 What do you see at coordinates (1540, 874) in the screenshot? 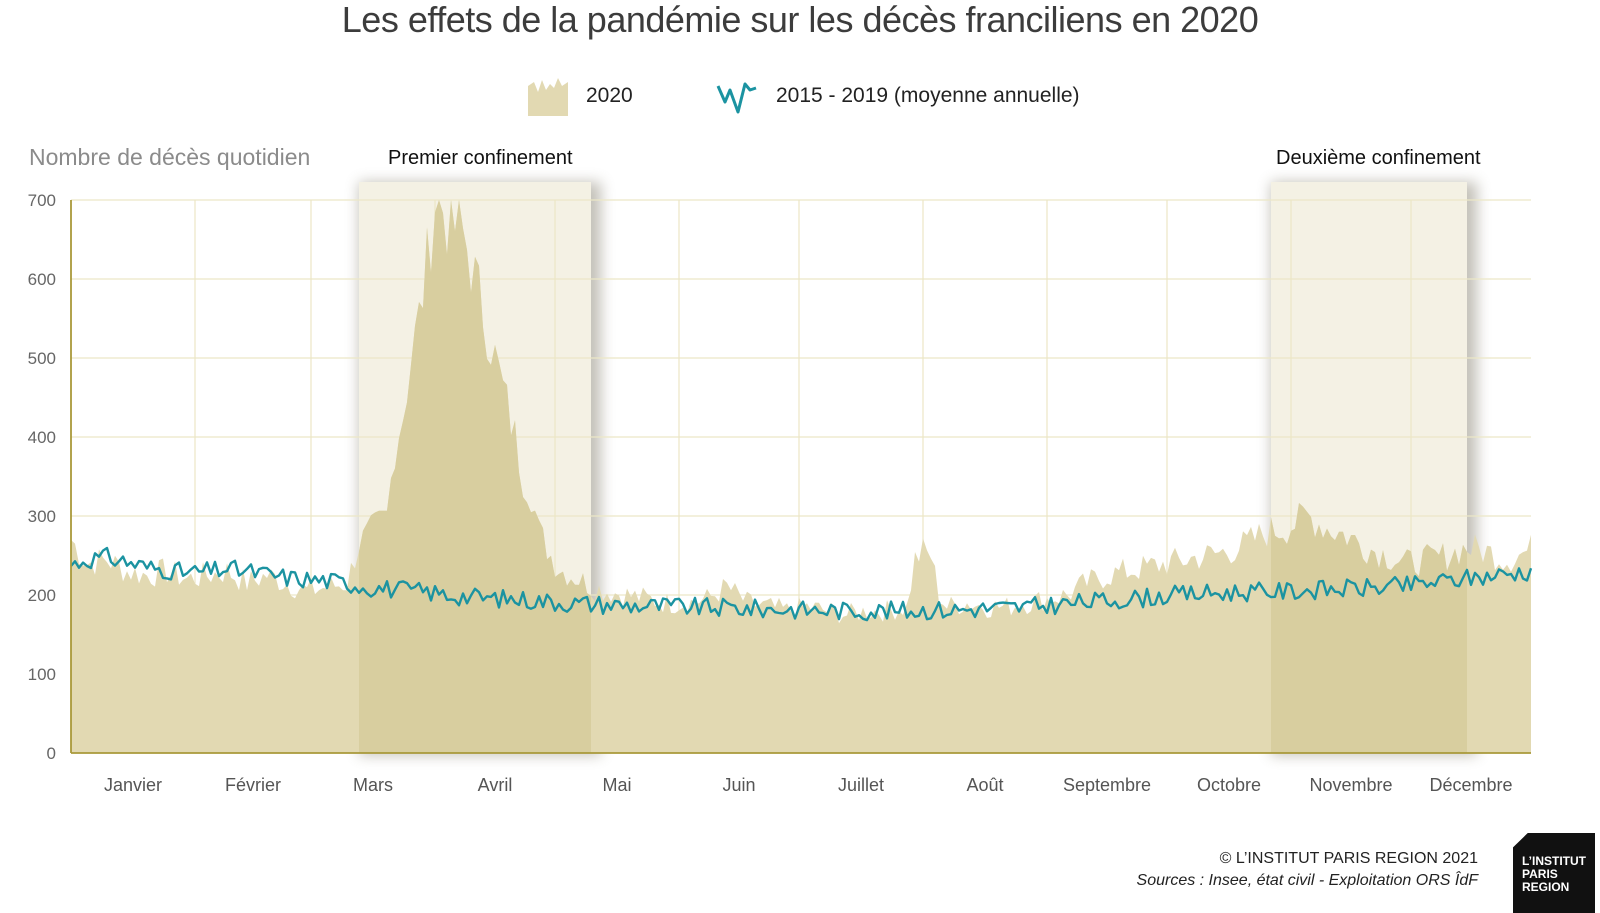
I see `logo-line-2: PARIS` at bounding box center [1540, 874].